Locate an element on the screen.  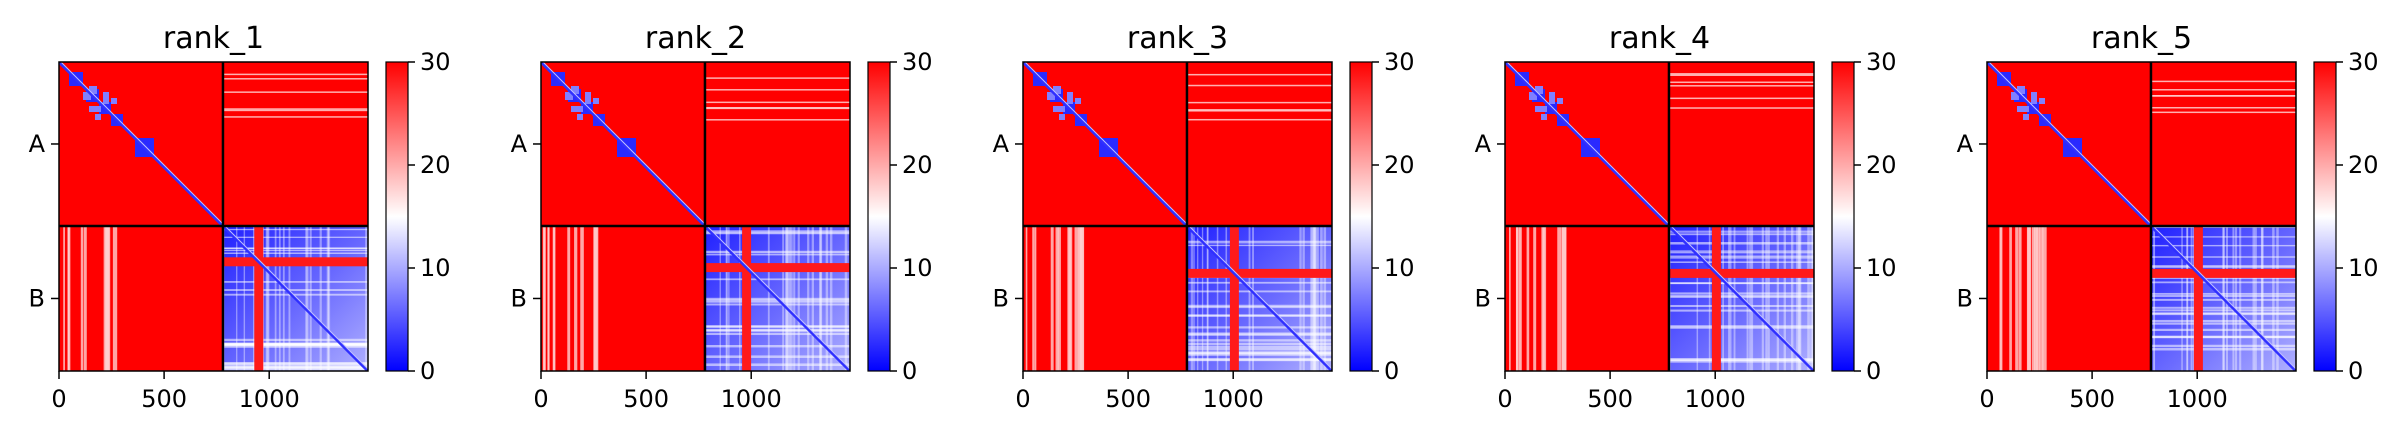
colorbar-tick-label: 10 is located at coordinates (1881, 268).